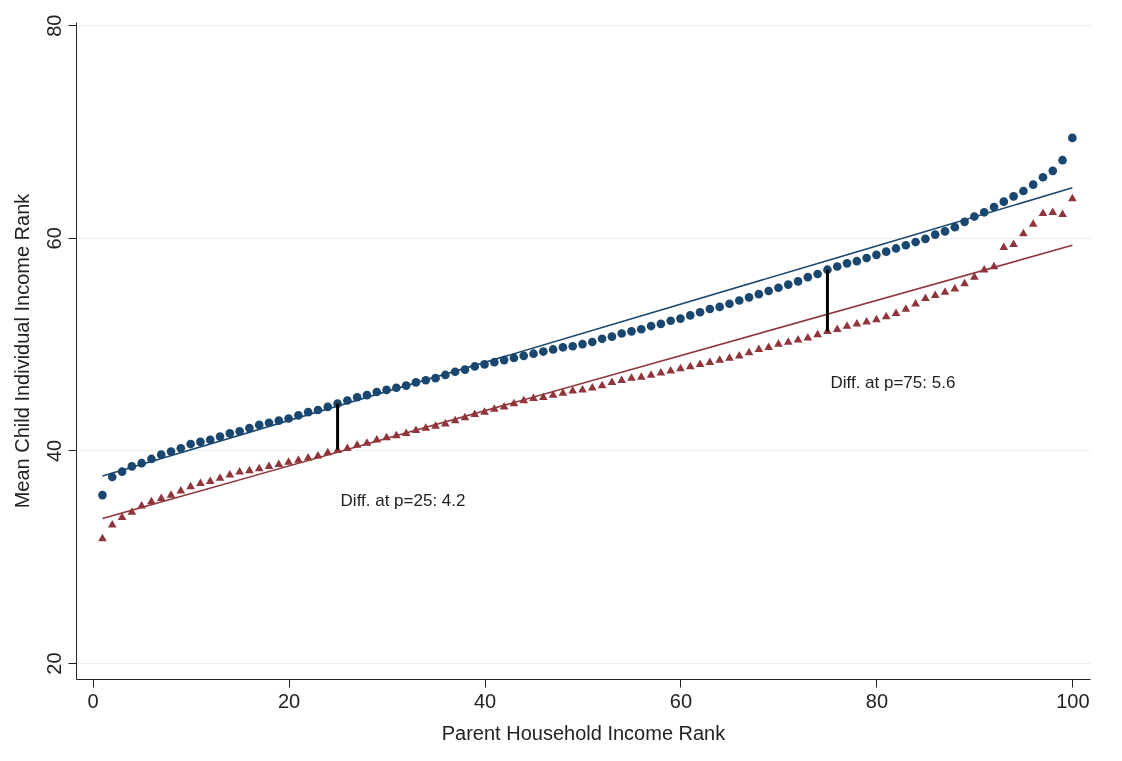  I want to click on y-tick-label: 80, so click(53, 25).